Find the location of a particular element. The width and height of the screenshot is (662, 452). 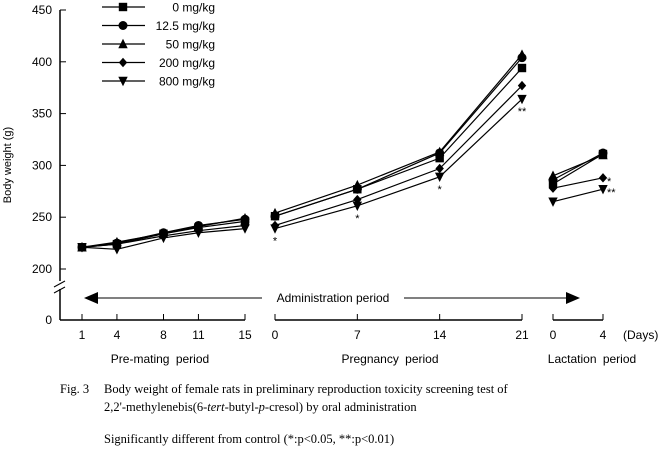

segment-label: Lactation period is located at coordinates (592, 359).